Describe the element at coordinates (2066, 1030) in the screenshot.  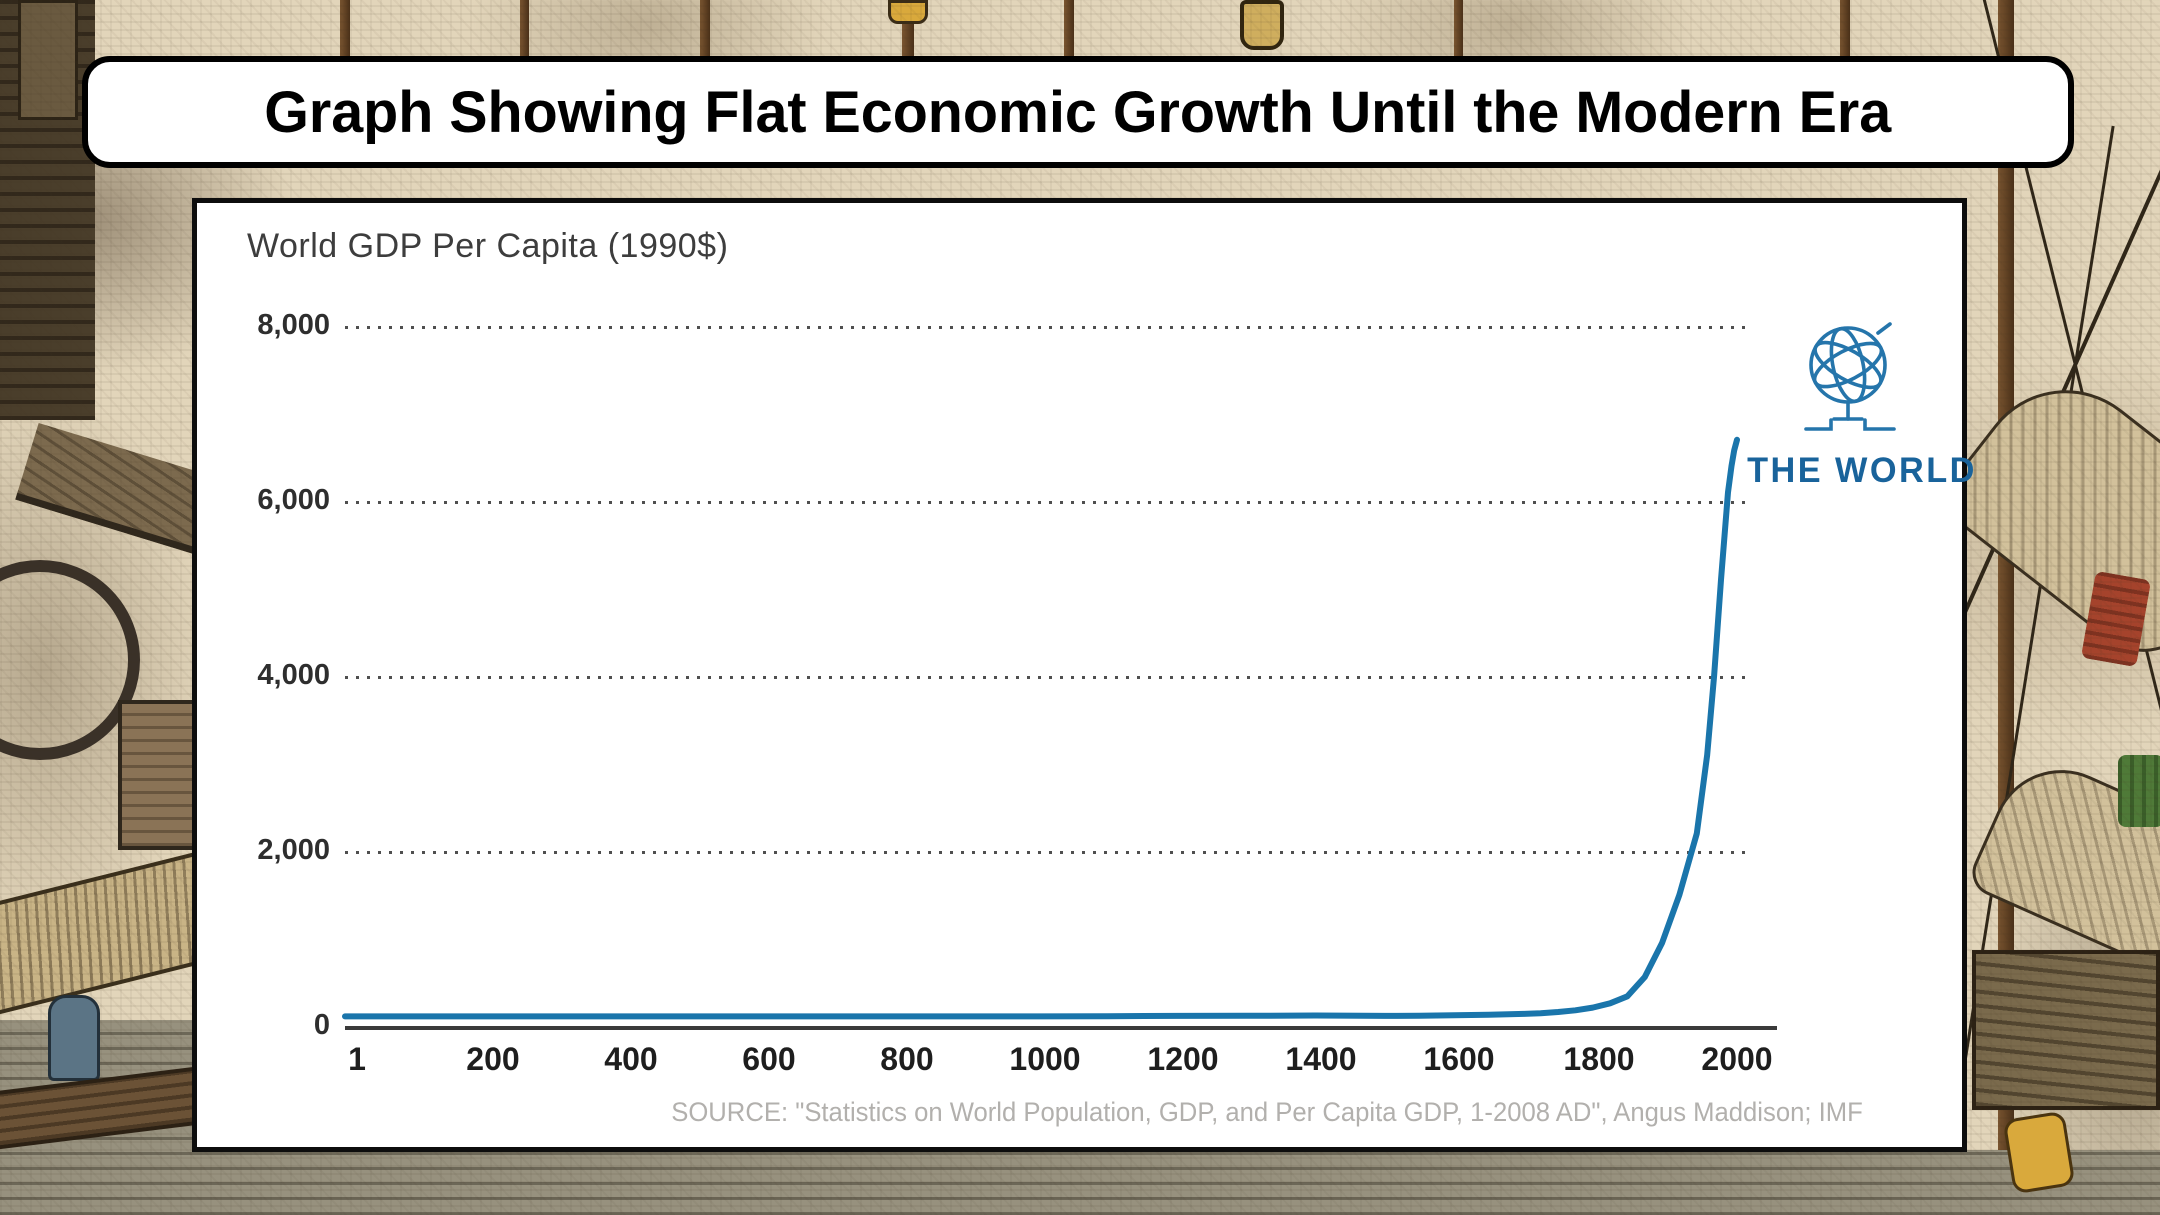
I see `bg-ship-hull-right` at that location.